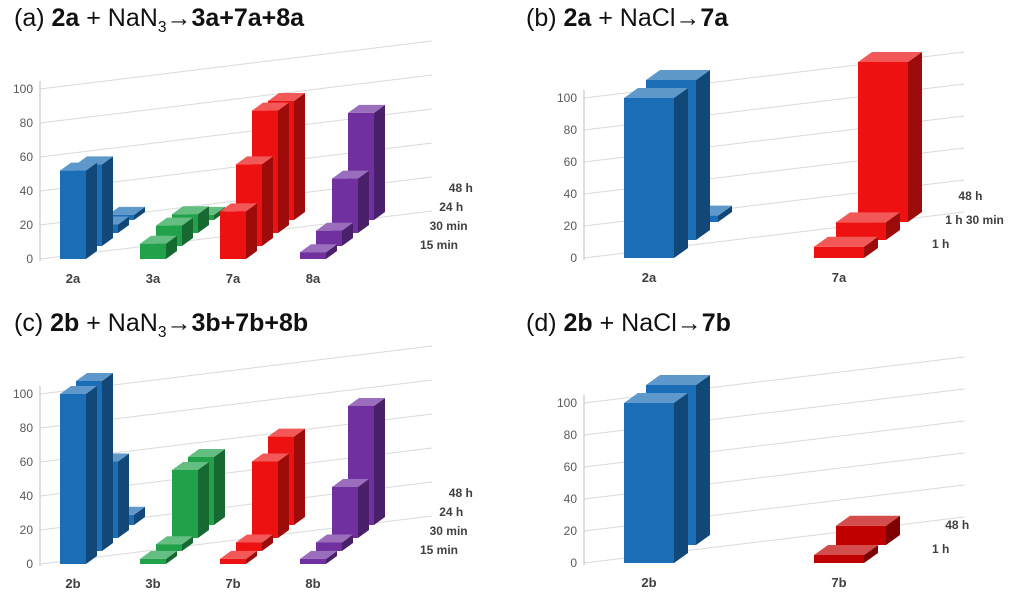 Image resolution: width=1024 pixels, height=610 pixels. Describe the element at coordinates (236, 65) in the screenshot. I see `gridline` at that location.